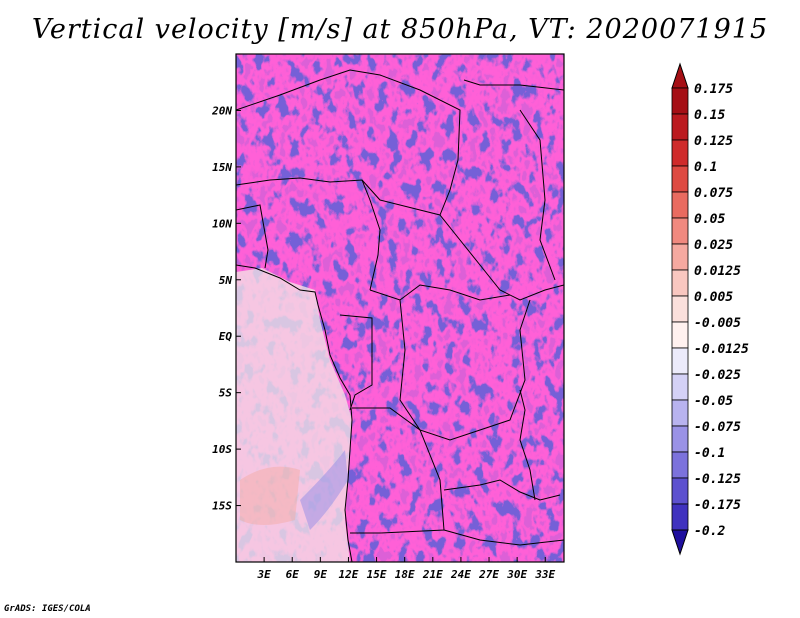 This screenshot has width=800, height=618. I want to click on colorbar-over-arrow, so click(680, 75).